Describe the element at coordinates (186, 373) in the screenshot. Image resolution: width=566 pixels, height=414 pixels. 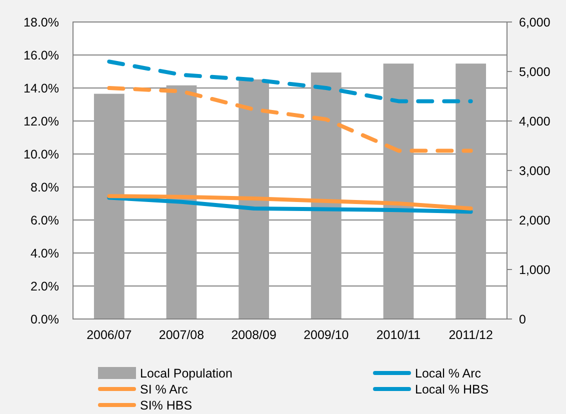
I see `legend-label: Local Population` at that location.